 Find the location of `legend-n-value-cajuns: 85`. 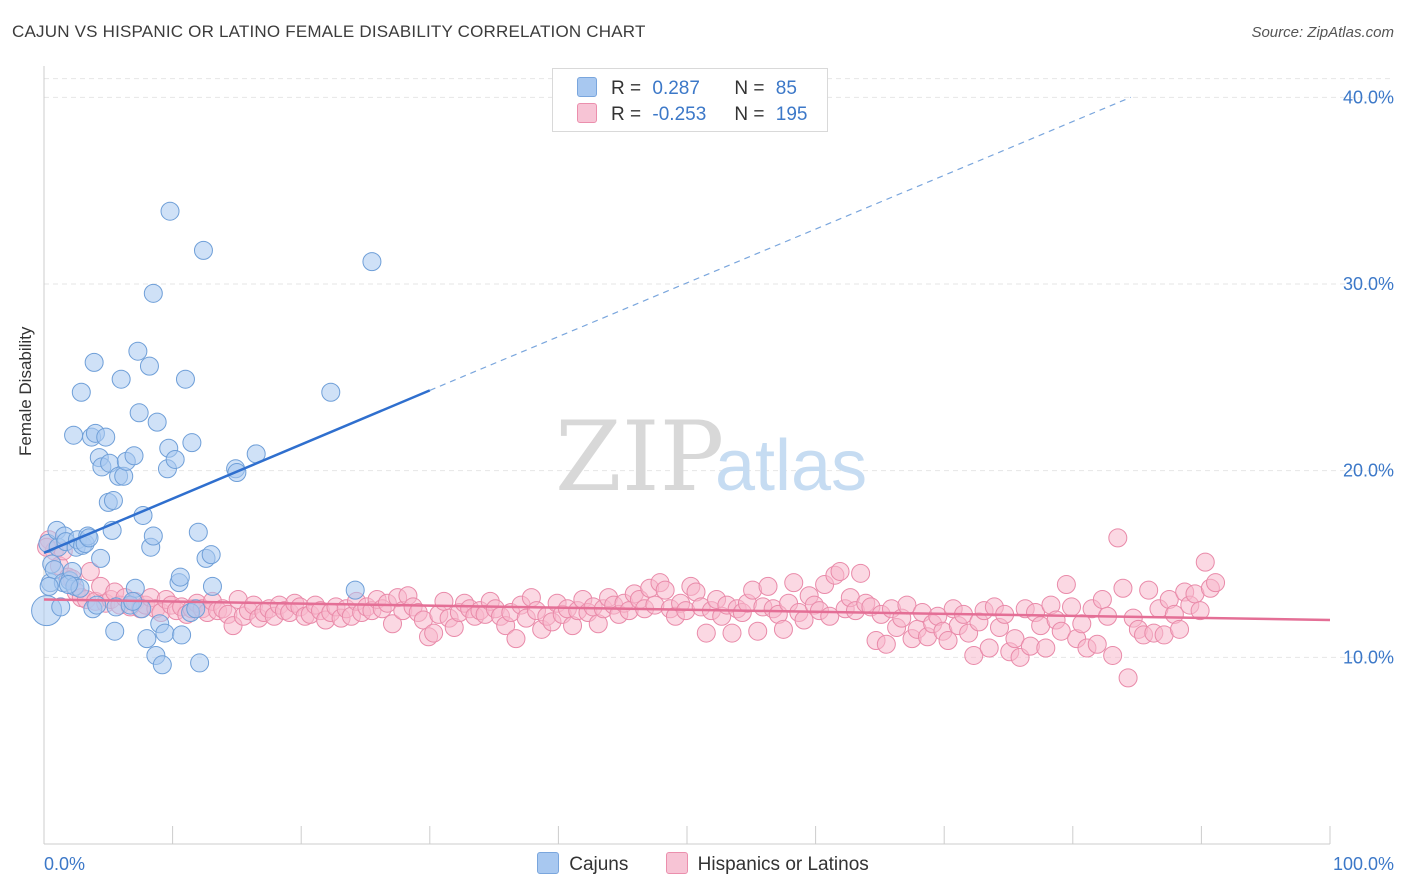

legend-n-value-cajuns: 85 is located at coordinates (786, 88).